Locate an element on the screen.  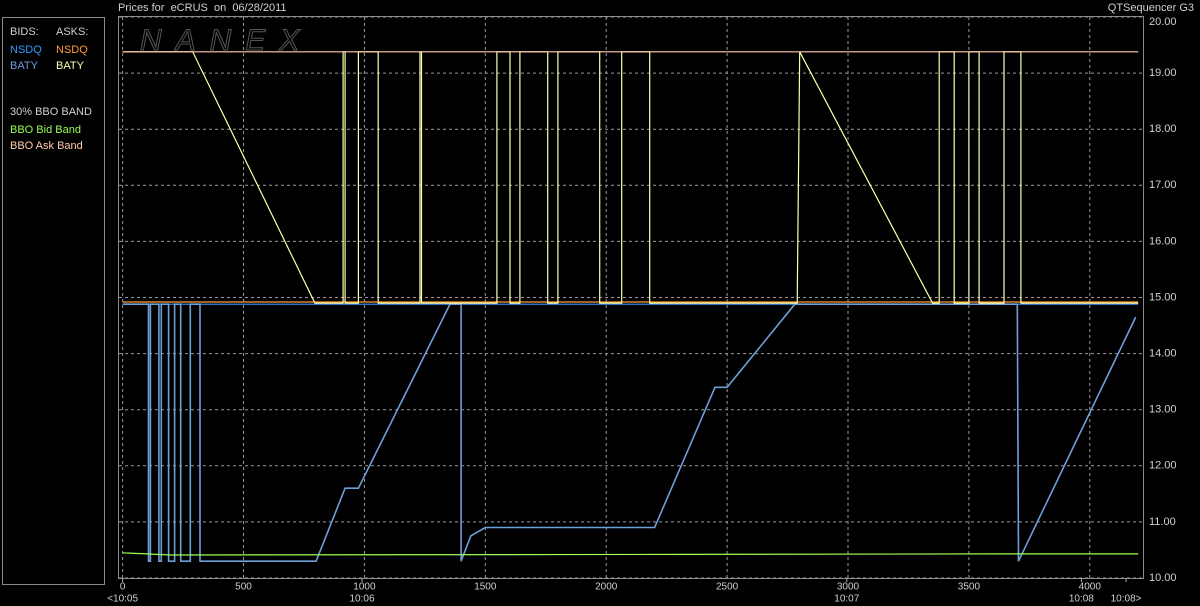
time-label: 10:07 is located at coordinates (846, 599).